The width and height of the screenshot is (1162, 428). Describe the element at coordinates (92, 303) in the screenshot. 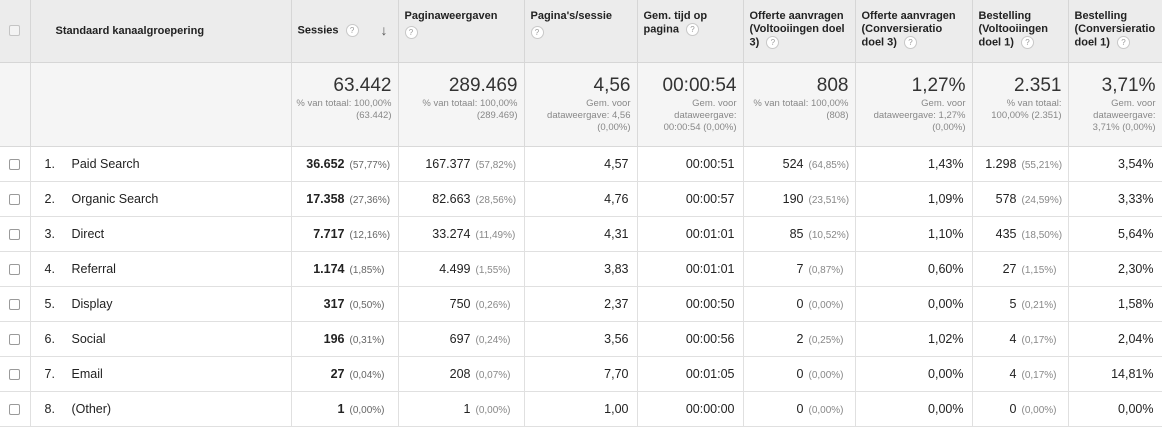

I see `row-channel-link: Display` at that location.